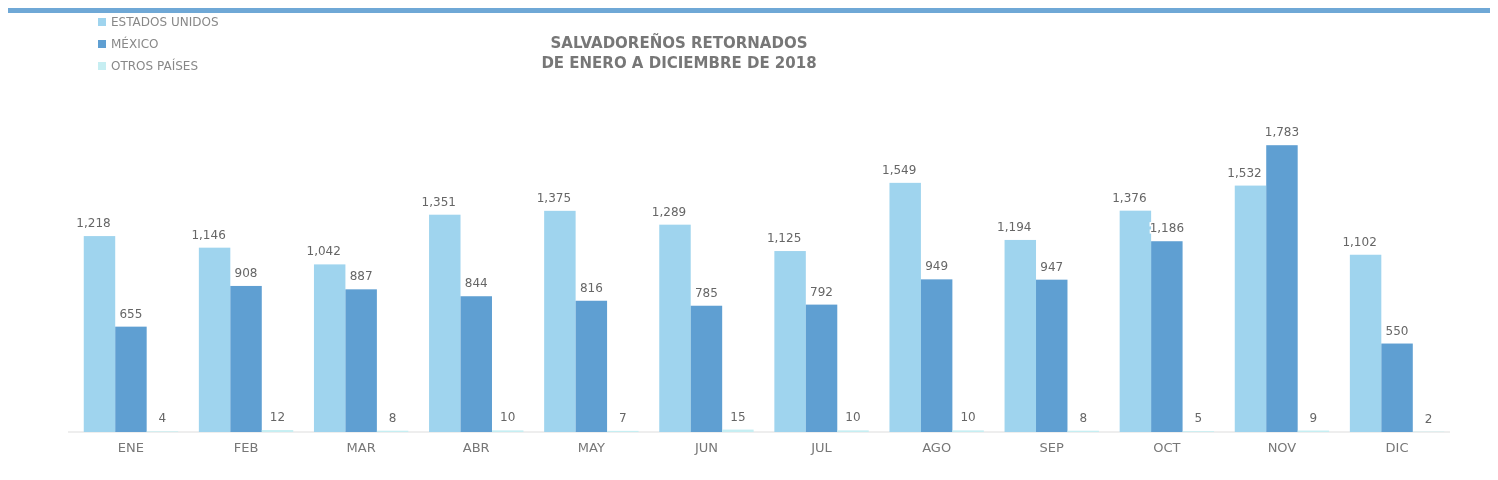  I want to click on data-label: 1,351, so click(438, 201).